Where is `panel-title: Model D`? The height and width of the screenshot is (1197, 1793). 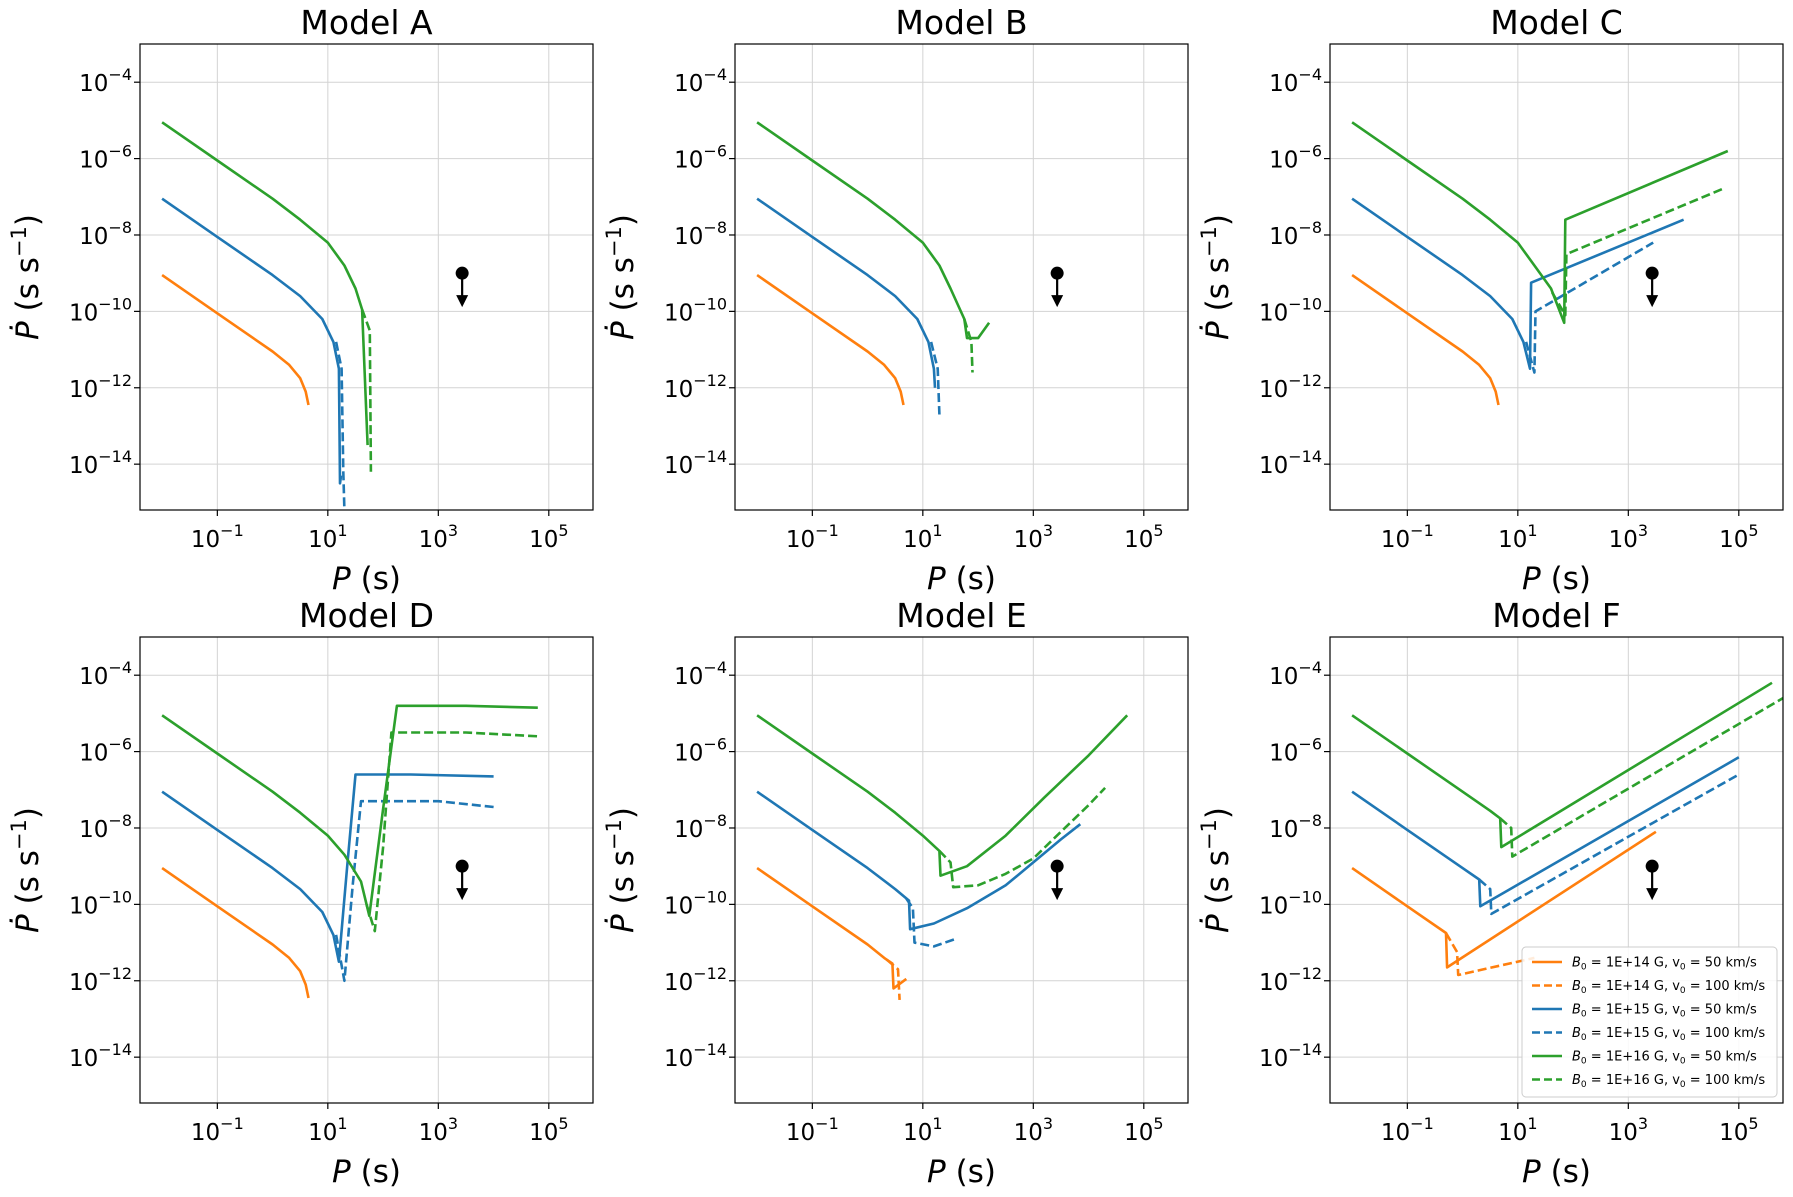 panel-title: Model D is located at coordinates (366, 615).